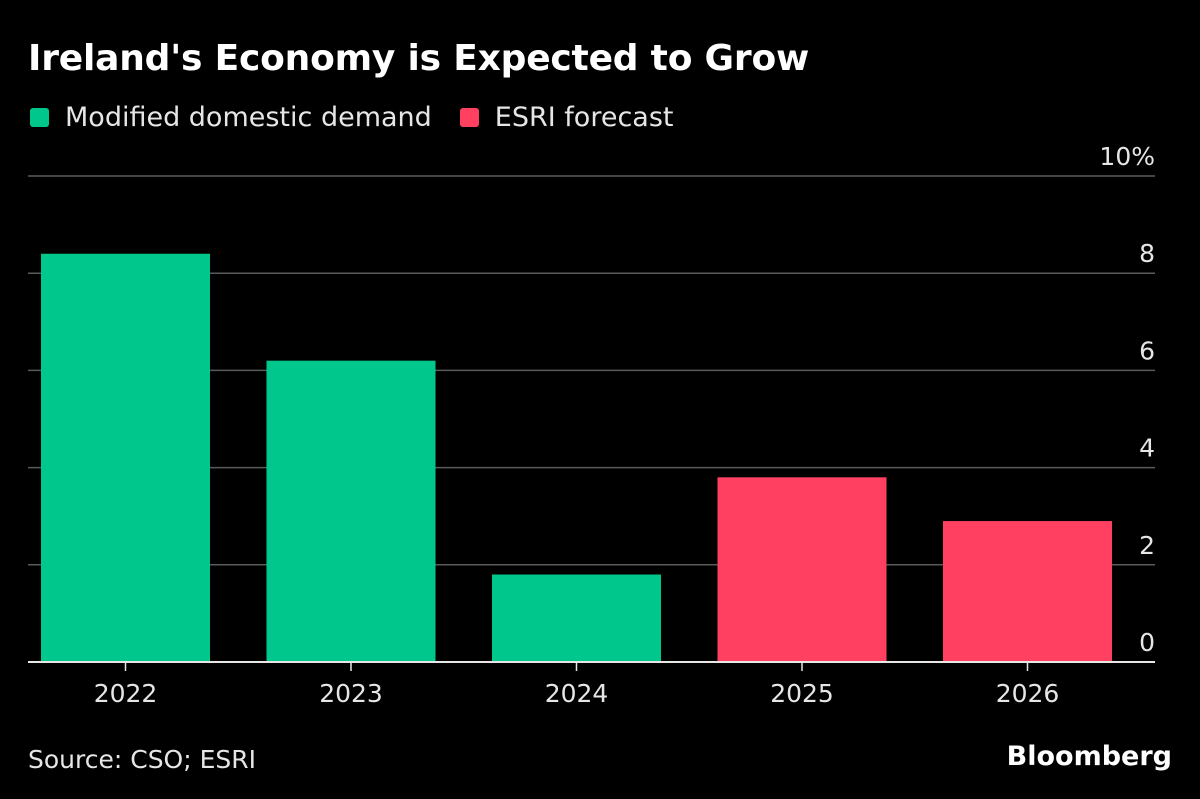 This screenshot has height=799, width=1200. Describe the element at coordinates (125, 457) in the screenshot. I see `bar-2022` at that location.